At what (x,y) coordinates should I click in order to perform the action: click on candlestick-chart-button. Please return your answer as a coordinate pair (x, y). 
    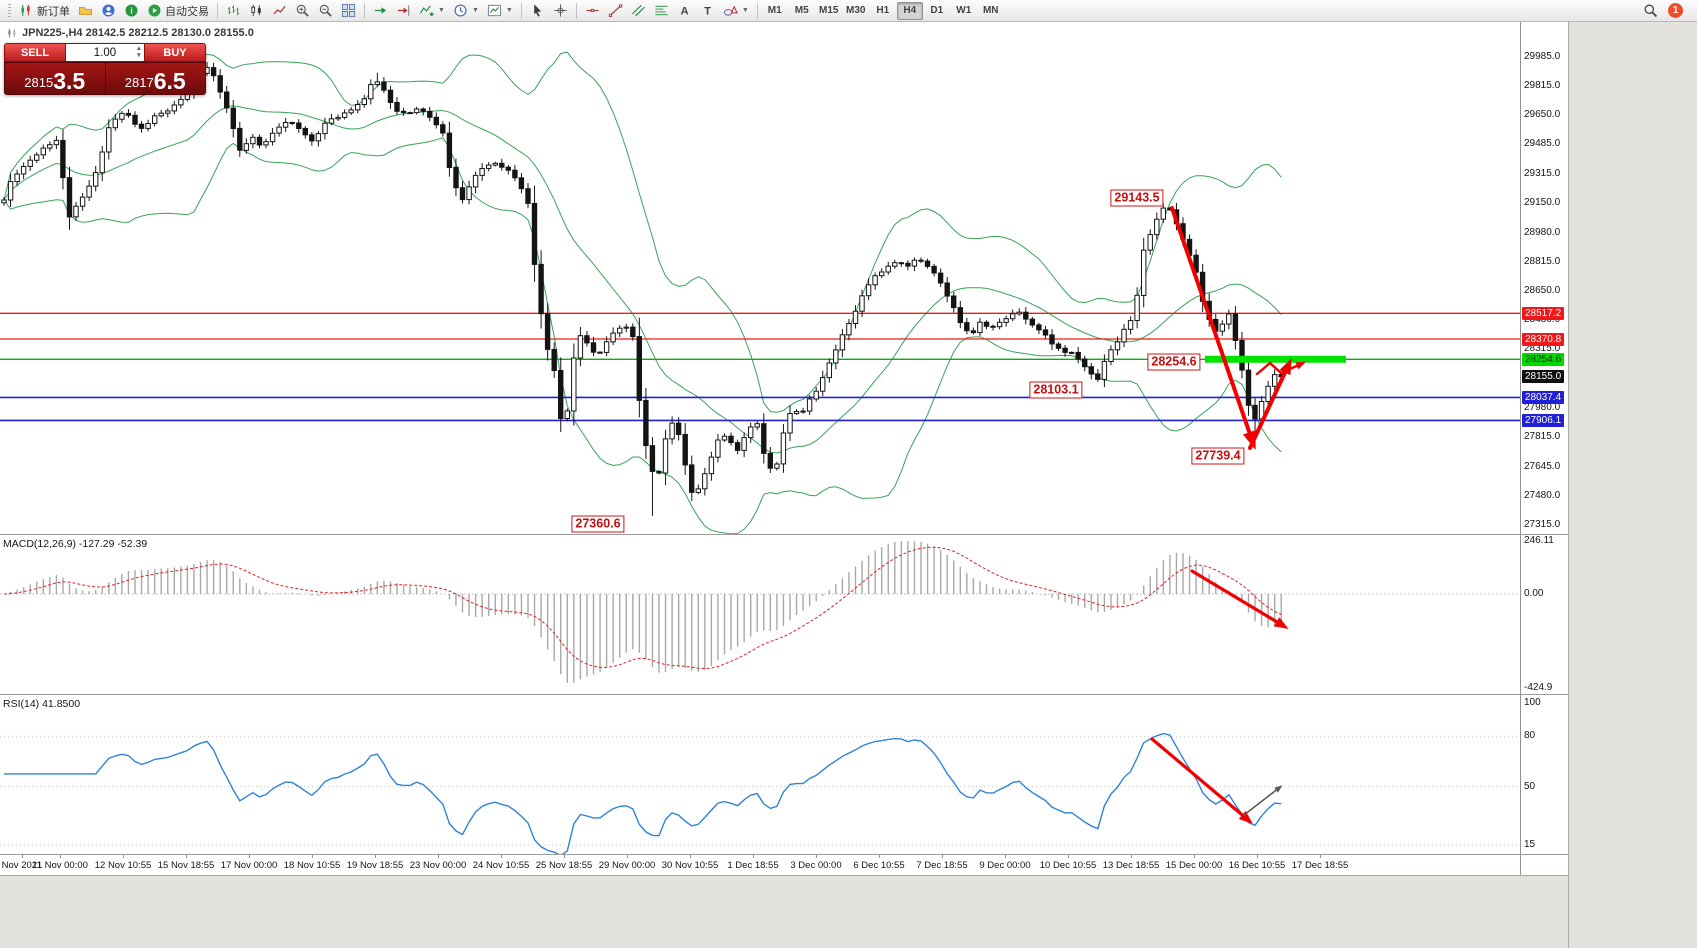
    Looking at the image, I should click on (256, 11).